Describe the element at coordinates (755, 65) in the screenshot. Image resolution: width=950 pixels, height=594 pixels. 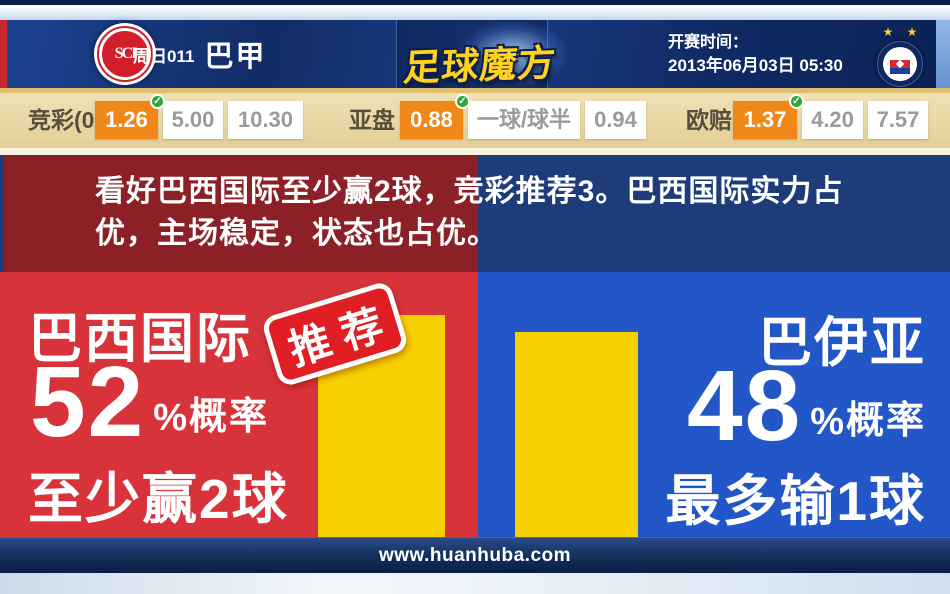
I see `kickoff-datetime: 2013年06月03日 05:30` at that location.